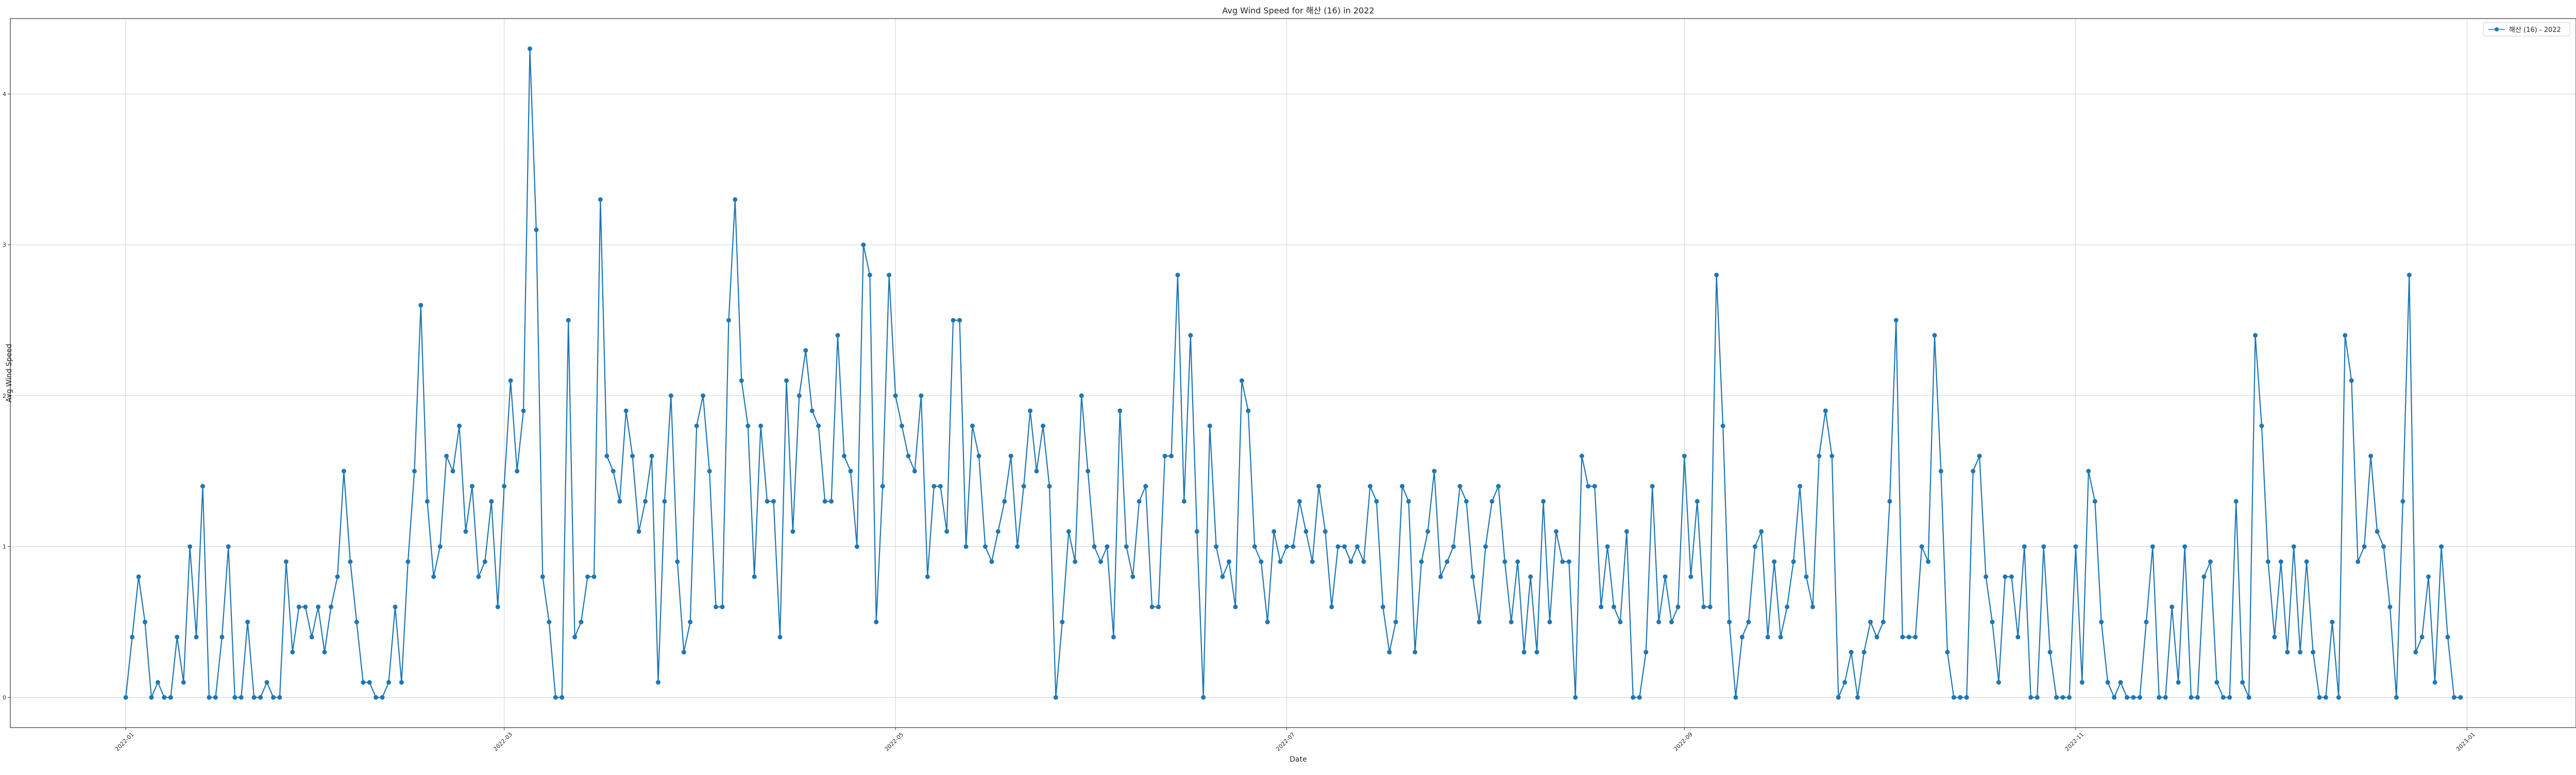 This screenshot has height=775, width=2576. Describe the element at coordinates (4, 245) in the screenshot. I see `y-tick-label: 3` at that location.